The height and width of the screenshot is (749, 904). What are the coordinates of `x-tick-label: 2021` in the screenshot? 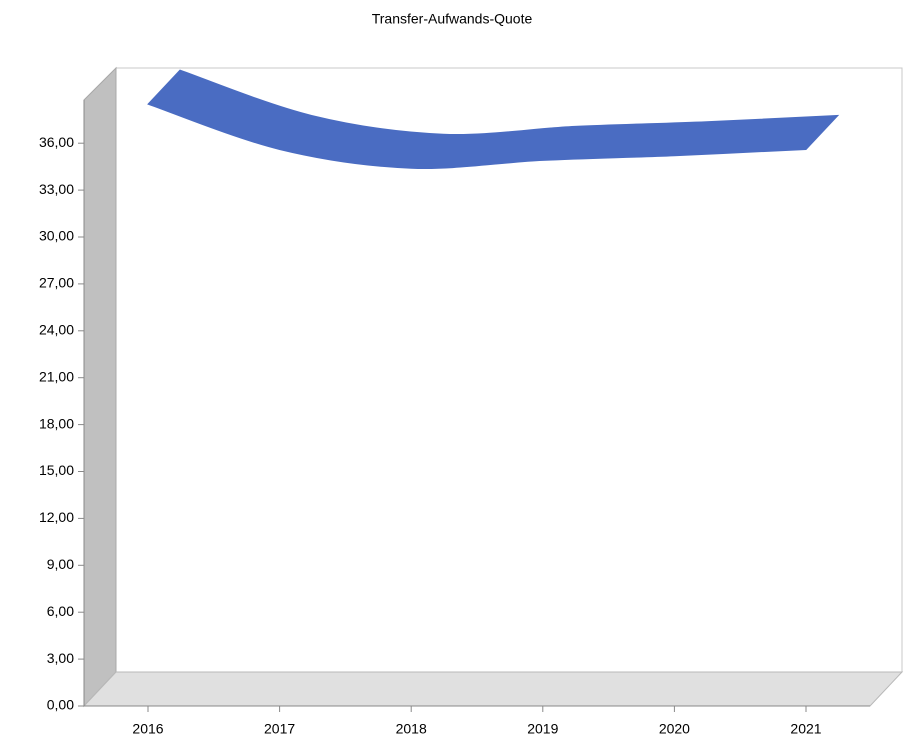 It's located at (805, 729).